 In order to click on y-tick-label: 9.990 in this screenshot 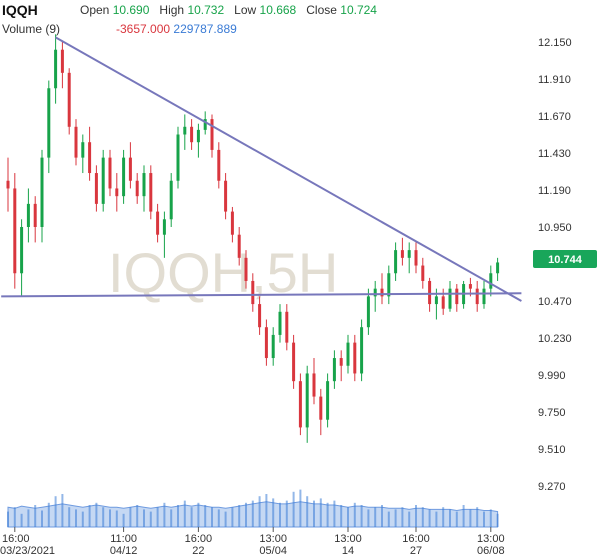, I will do `click(552, 376)`.